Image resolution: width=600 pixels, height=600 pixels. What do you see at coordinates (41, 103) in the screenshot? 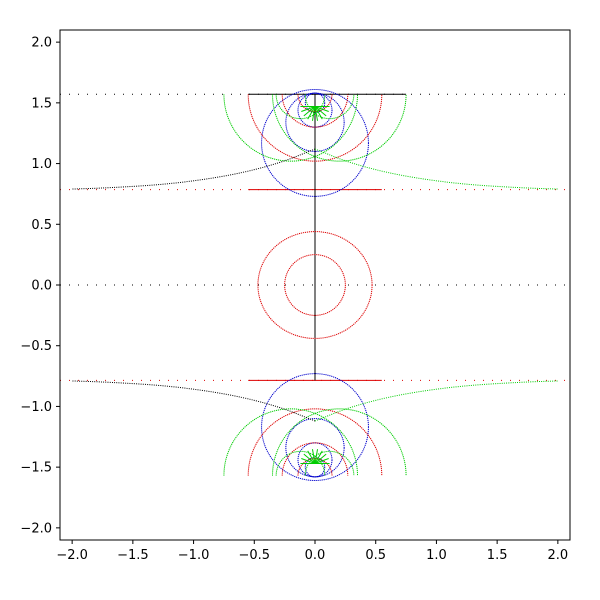
I see `y-tick-label: 1.5` at bounding box center [41, 103].